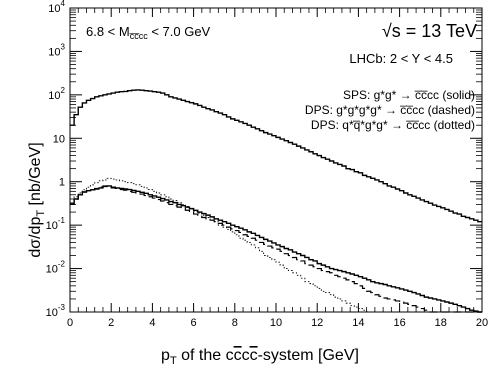 This screenshot has width=491, height=373. What do you see at coordinates (308, 355) in the screenshot?
I see `x-axis-label-rest-b: -system [GeV]` at bounding box center [308, 355].